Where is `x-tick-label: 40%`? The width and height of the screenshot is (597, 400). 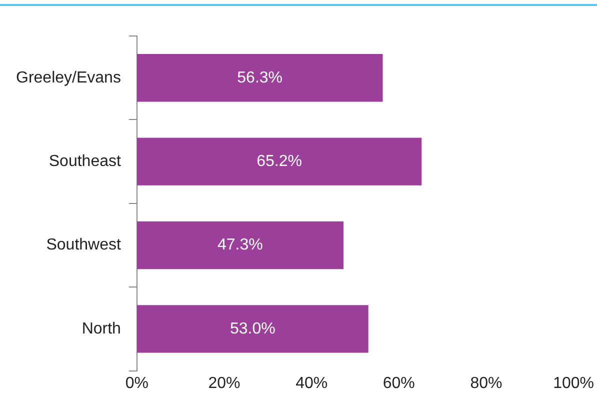 x-tick-label: 40% is located at coordinates (312, 383).